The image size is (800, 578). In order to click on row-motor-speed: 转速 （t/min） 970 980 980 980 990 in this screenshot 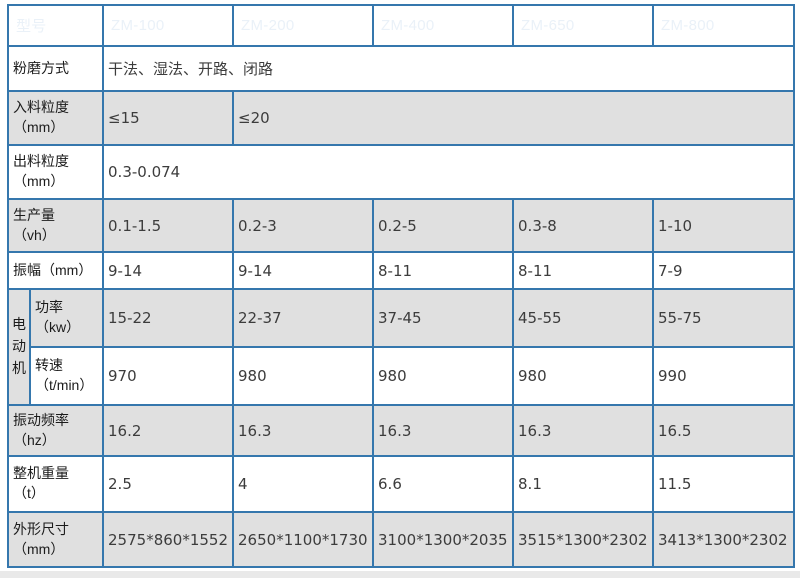, I will do `click(402, 376)`.